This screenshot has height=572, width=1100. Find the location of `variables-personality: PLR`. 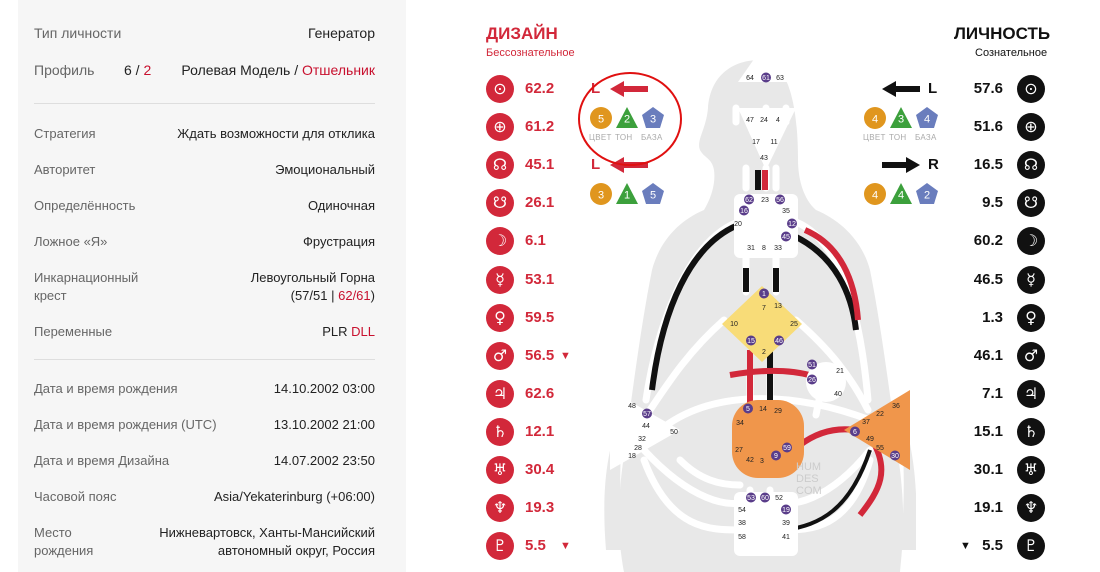

variables-personality: PLR is located at coordinates (335, 331).